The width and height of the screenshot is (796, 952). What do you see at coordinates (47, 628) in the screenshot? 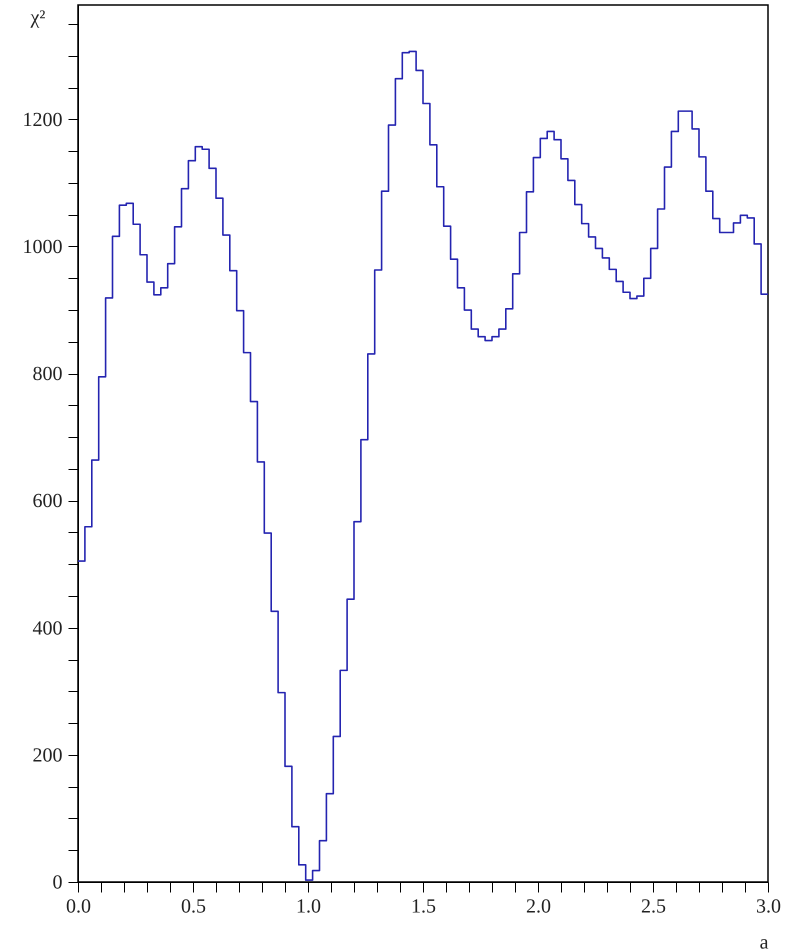
I see `y-tick-label: 400` at bounding box center [47, 628].